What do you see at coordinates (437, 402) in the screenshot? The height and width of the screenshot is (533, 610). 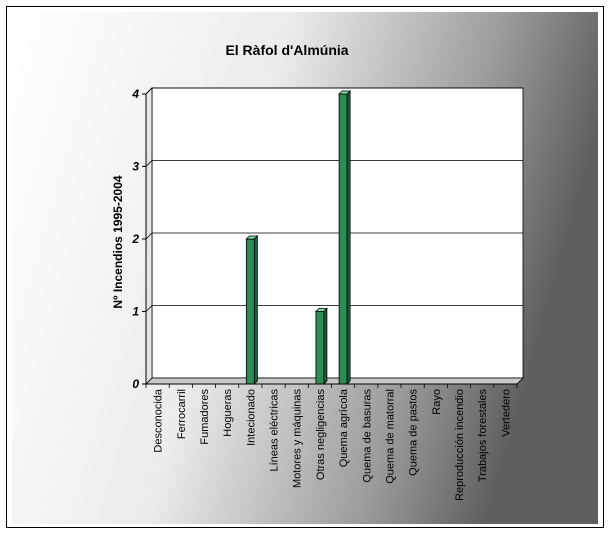 I see `x-tick-label: Rayo` at bounding box center [437, 402].